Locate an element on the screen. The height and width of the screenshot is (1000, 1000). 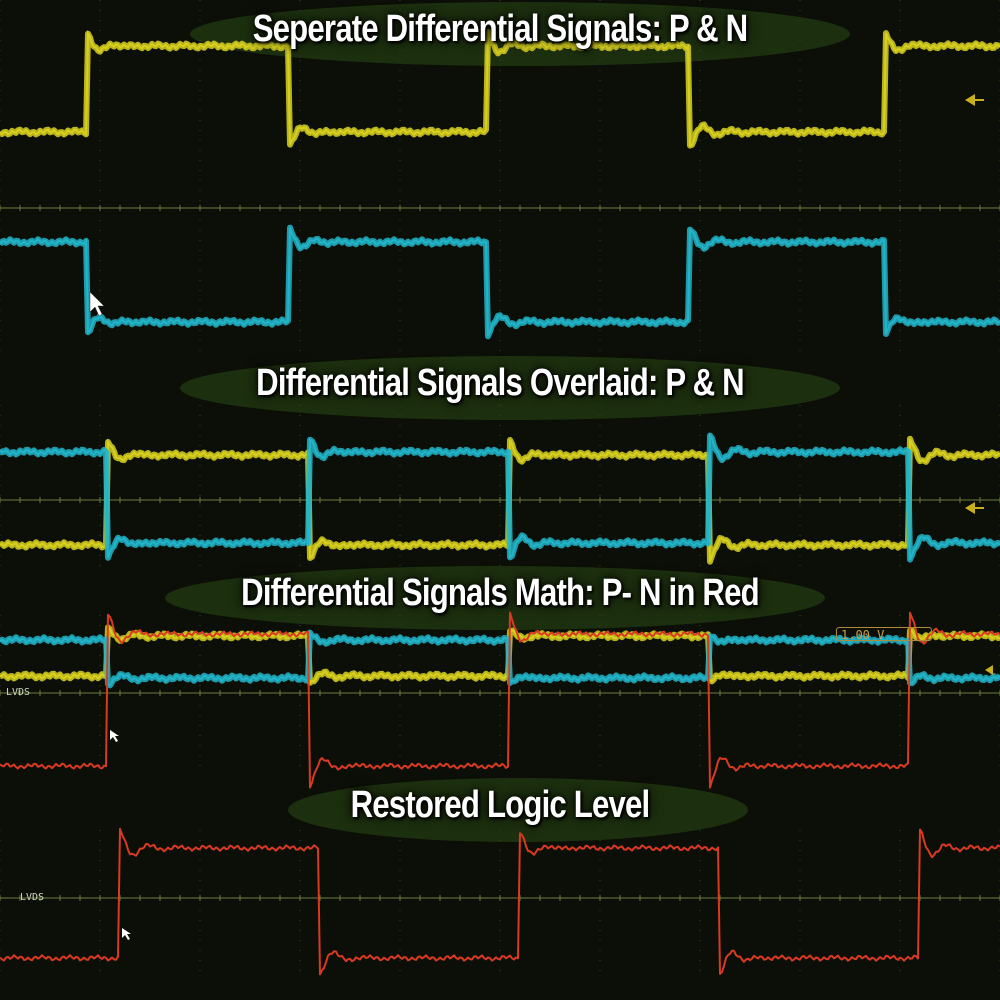
scale-readout: 1.00 V is located at coordinates (884, 634).